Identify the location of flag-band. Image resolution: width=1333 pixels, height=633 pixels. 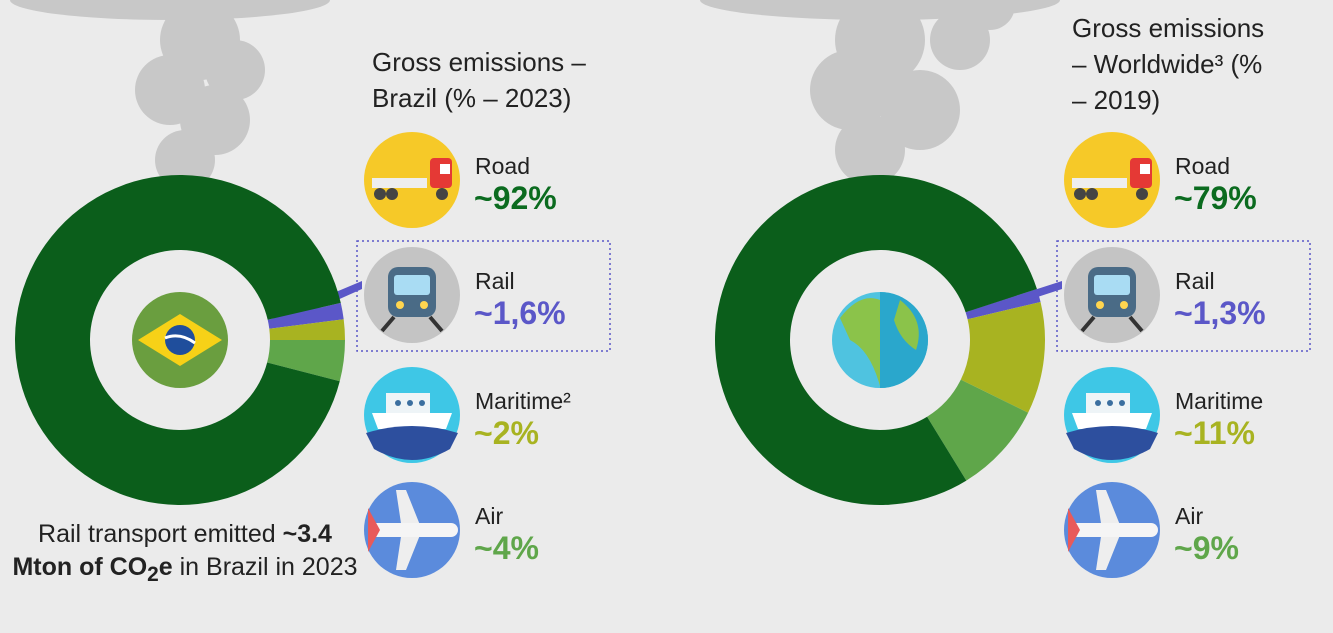
(180, 339).